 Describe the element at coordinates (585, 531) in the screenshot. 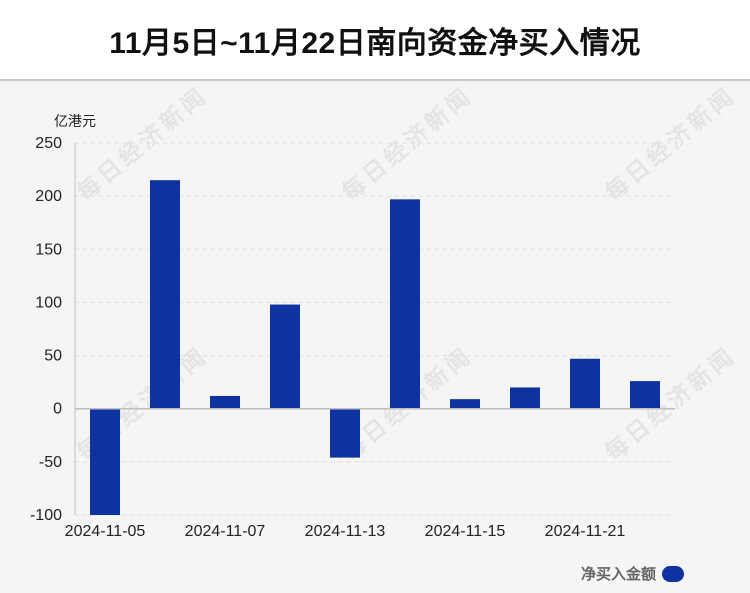

I see `x-tick-label: 2024-11-21` at that location.